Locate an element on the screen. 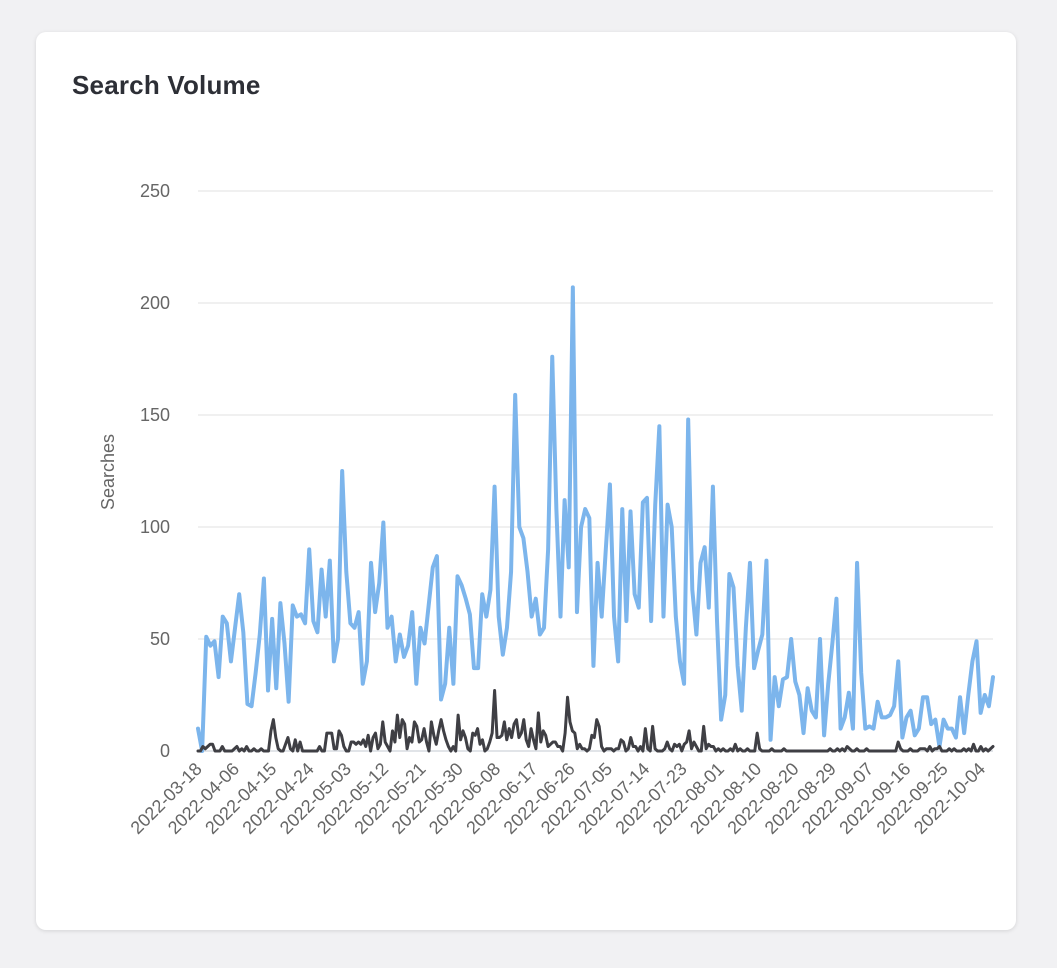 The image size is (1057, 968). y-tick-label: 150 is located at coordinates (155, 415).